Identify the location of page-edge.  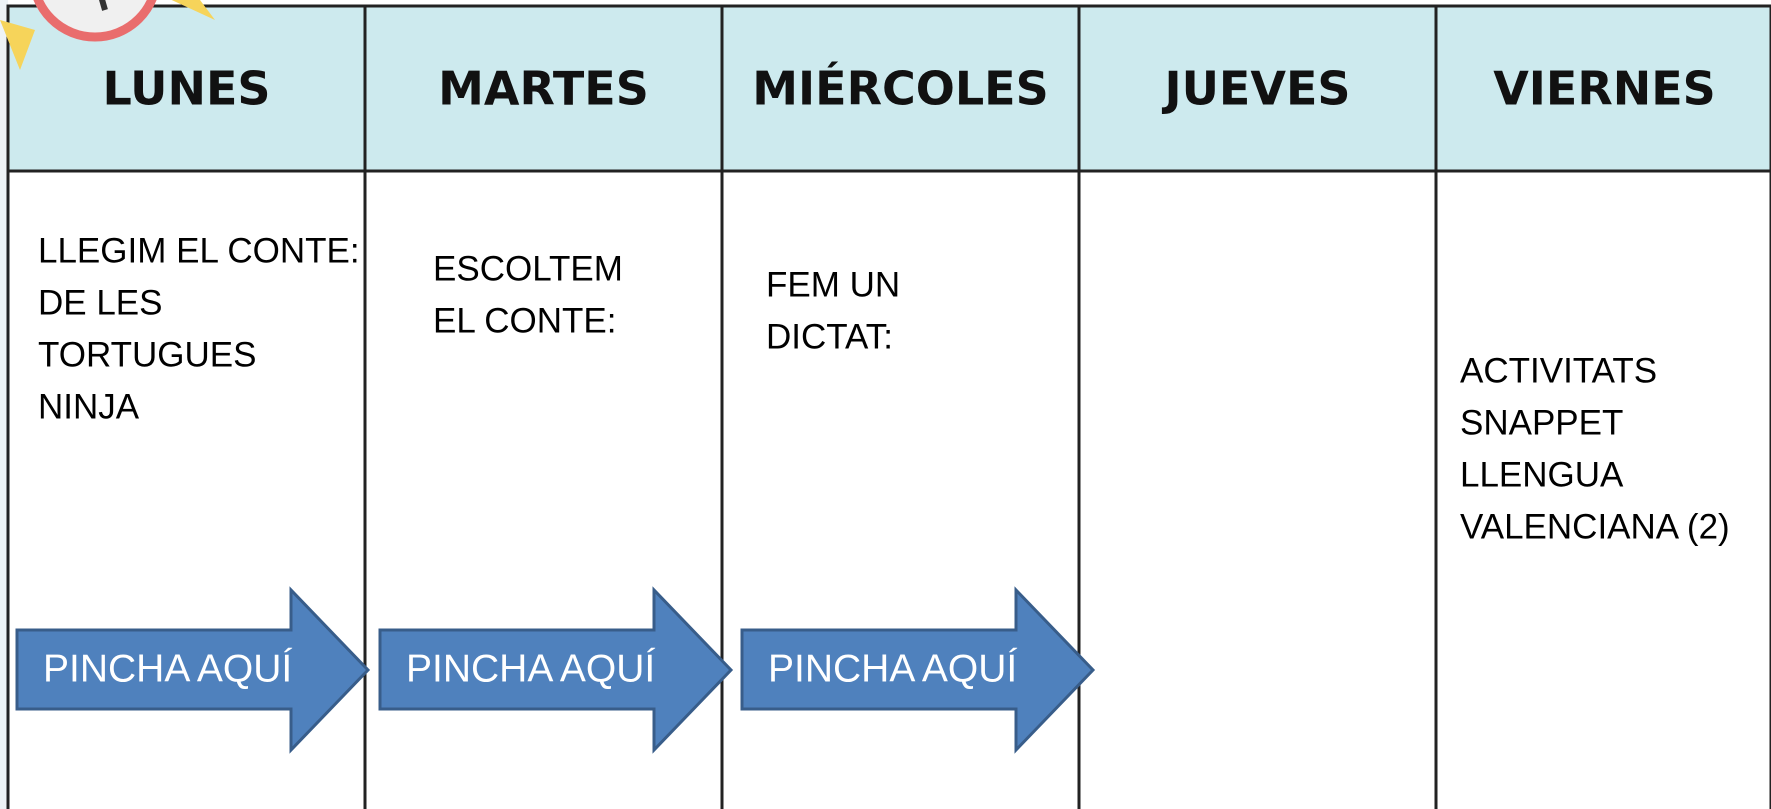
(4, 404).